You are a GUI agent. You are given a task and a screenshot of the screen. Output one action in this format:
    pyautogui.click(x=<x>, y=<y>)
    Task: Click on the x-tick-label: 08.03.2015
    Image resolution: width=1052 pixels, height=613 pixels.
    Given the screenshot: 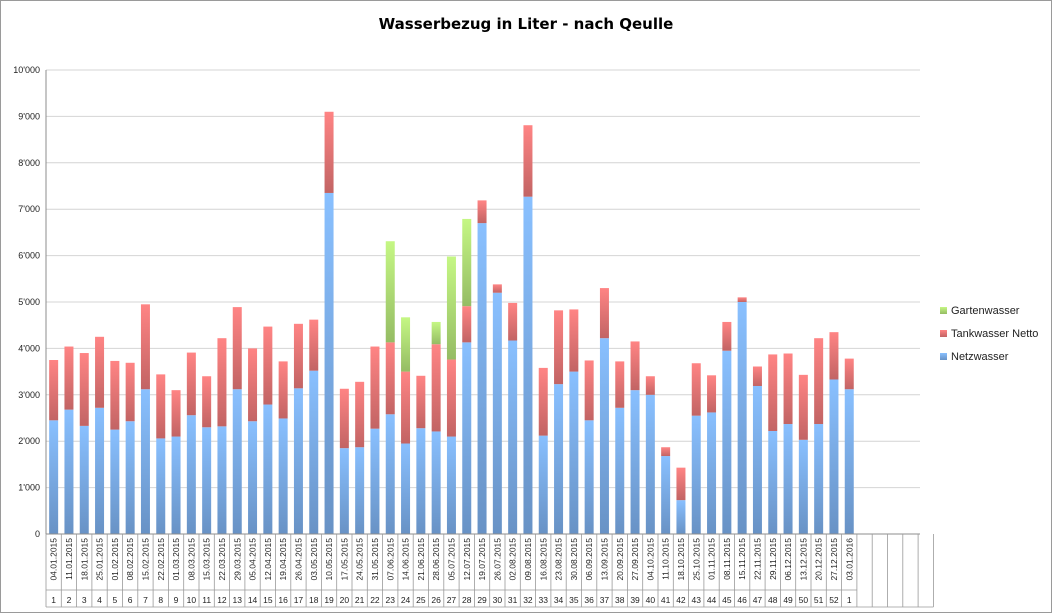 What is the action you would take?
    pyautogui.click(x=191, y=559)
    